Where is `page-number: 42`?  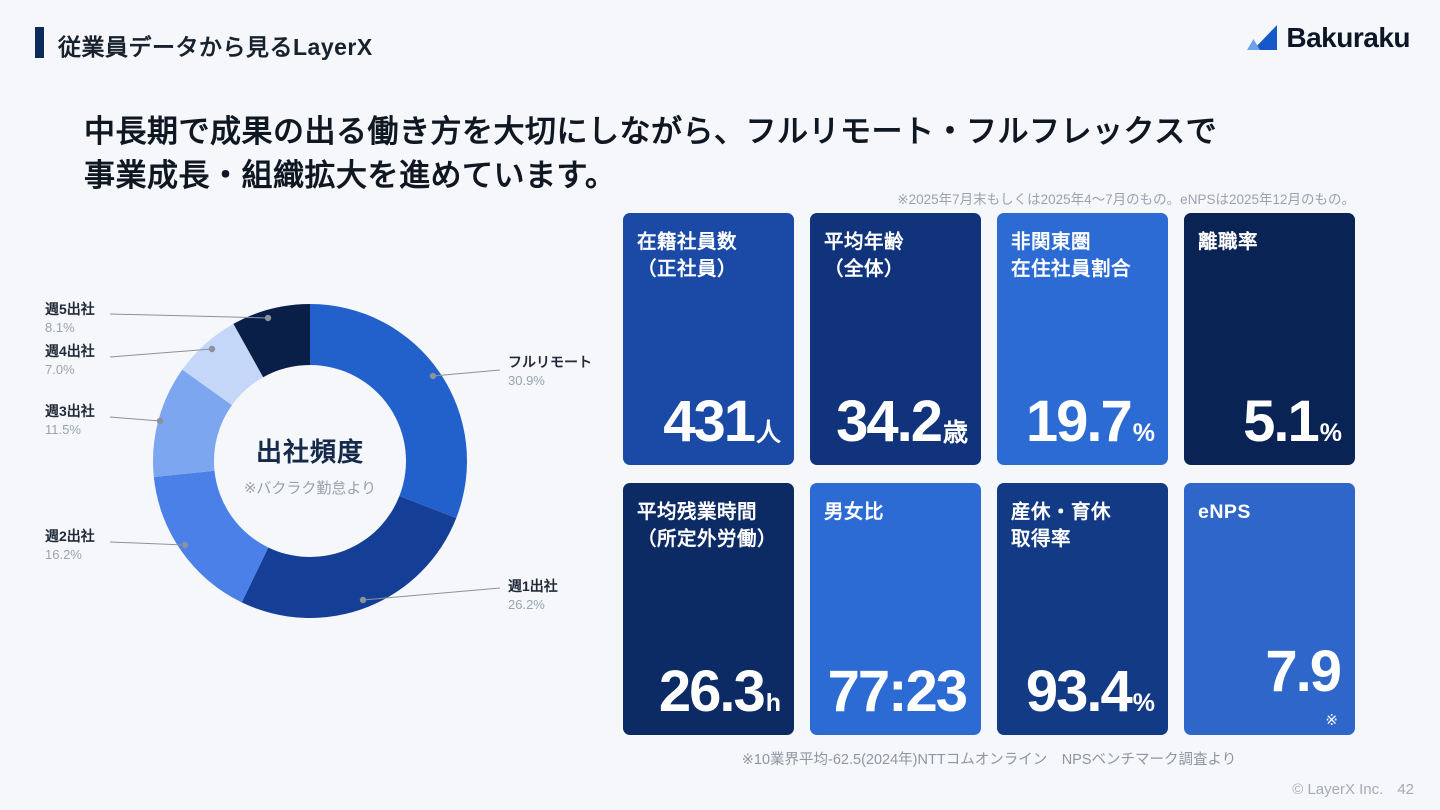
page-number: 42 is located at coordinates (1405, 789).